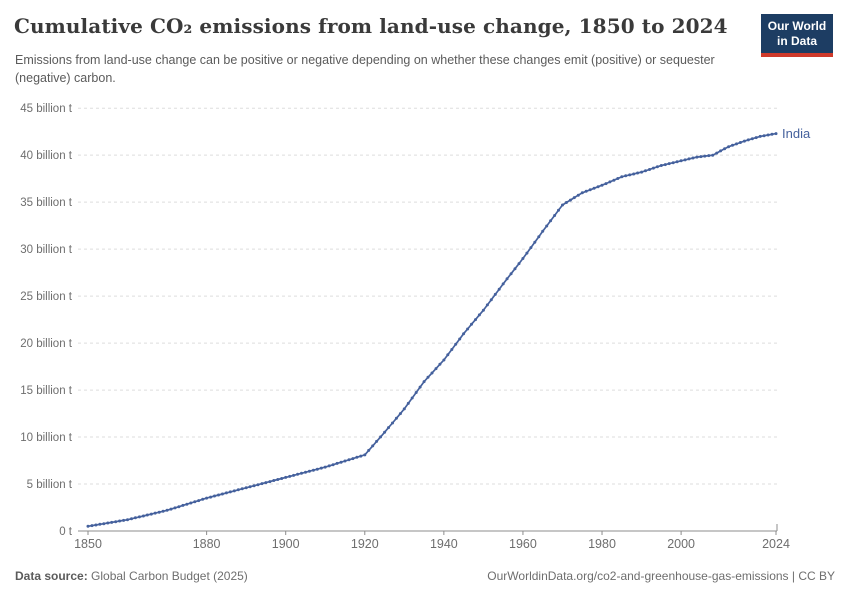 This screenshot has height=600, width=850. What do you see at coordinates (167, 576) in the screenshot?
I see `data-source-value: Global Carbon Budget (2025)` at bounding box center [167, 576].